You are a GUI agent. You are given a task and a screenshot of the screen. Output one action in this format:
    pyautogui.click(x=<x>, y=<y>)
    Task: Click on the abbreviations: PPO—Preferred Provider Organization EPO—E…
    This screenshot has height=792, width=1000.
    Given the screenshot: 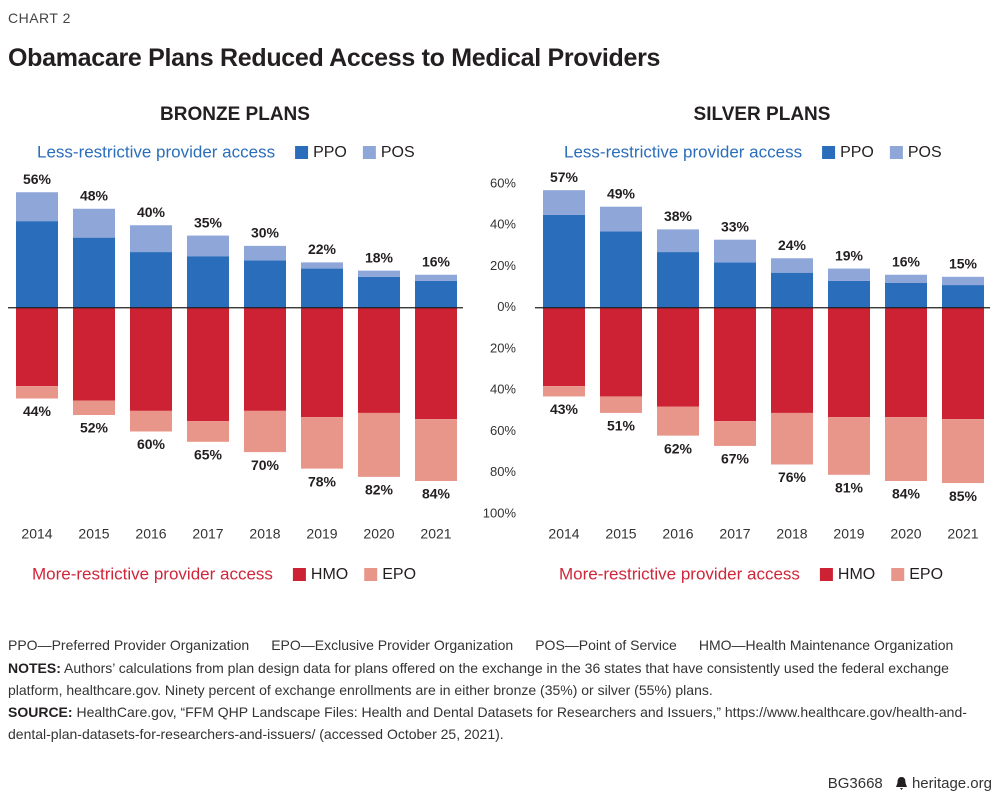 What is the action you would take?
    pyautogui.click(x=491, y=645)
    